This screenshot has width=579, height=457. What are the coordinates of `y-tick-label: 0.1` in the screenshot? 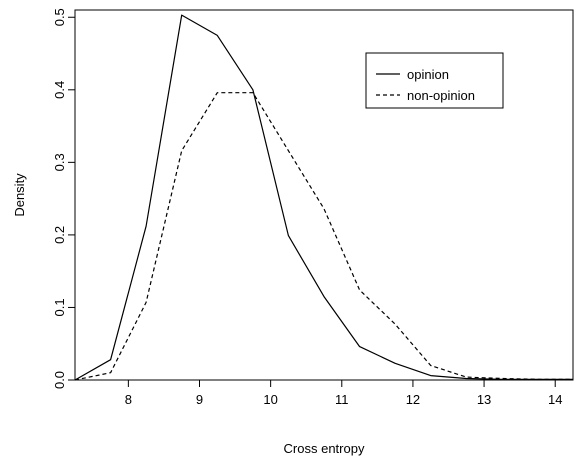 It's located at (59, 307).